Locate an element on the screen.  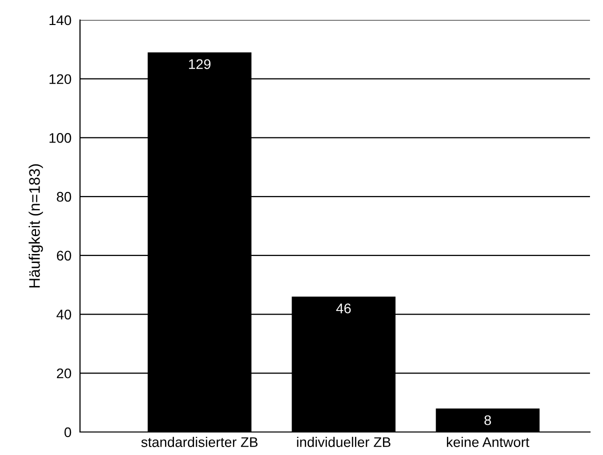
x-tick-label: keine Antwort is located at coordinates (488, 442).